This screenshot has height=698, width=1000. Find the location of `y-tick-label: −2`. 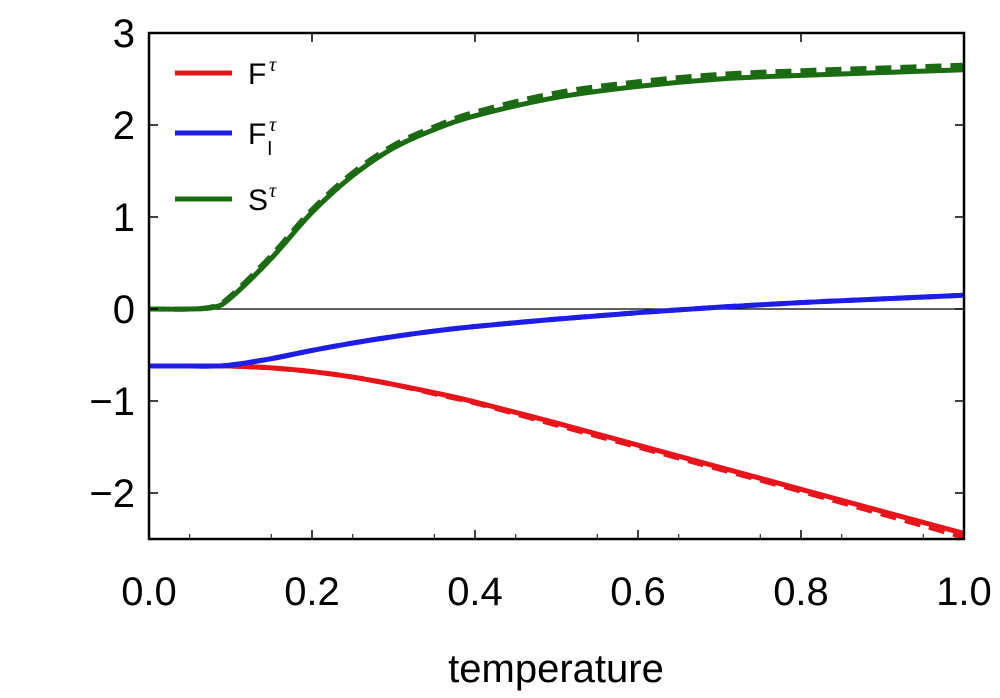

y-tick-label: −2 is located at coordinates (112, 494).